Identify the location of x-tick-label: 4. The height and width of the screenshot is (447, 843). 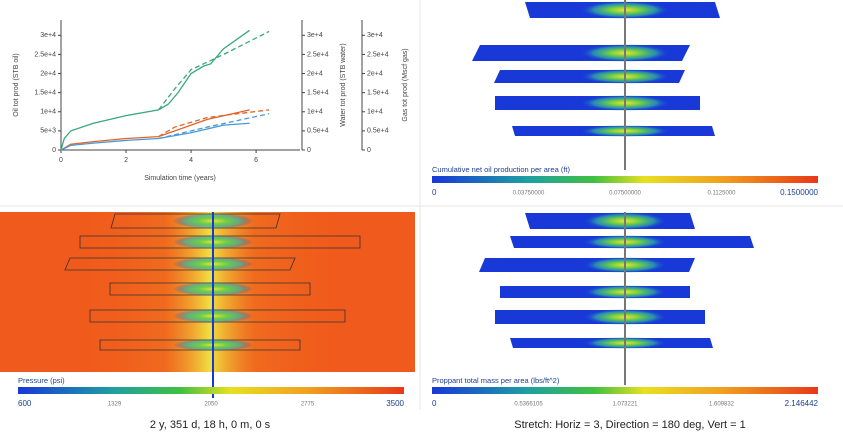
(191, 160).